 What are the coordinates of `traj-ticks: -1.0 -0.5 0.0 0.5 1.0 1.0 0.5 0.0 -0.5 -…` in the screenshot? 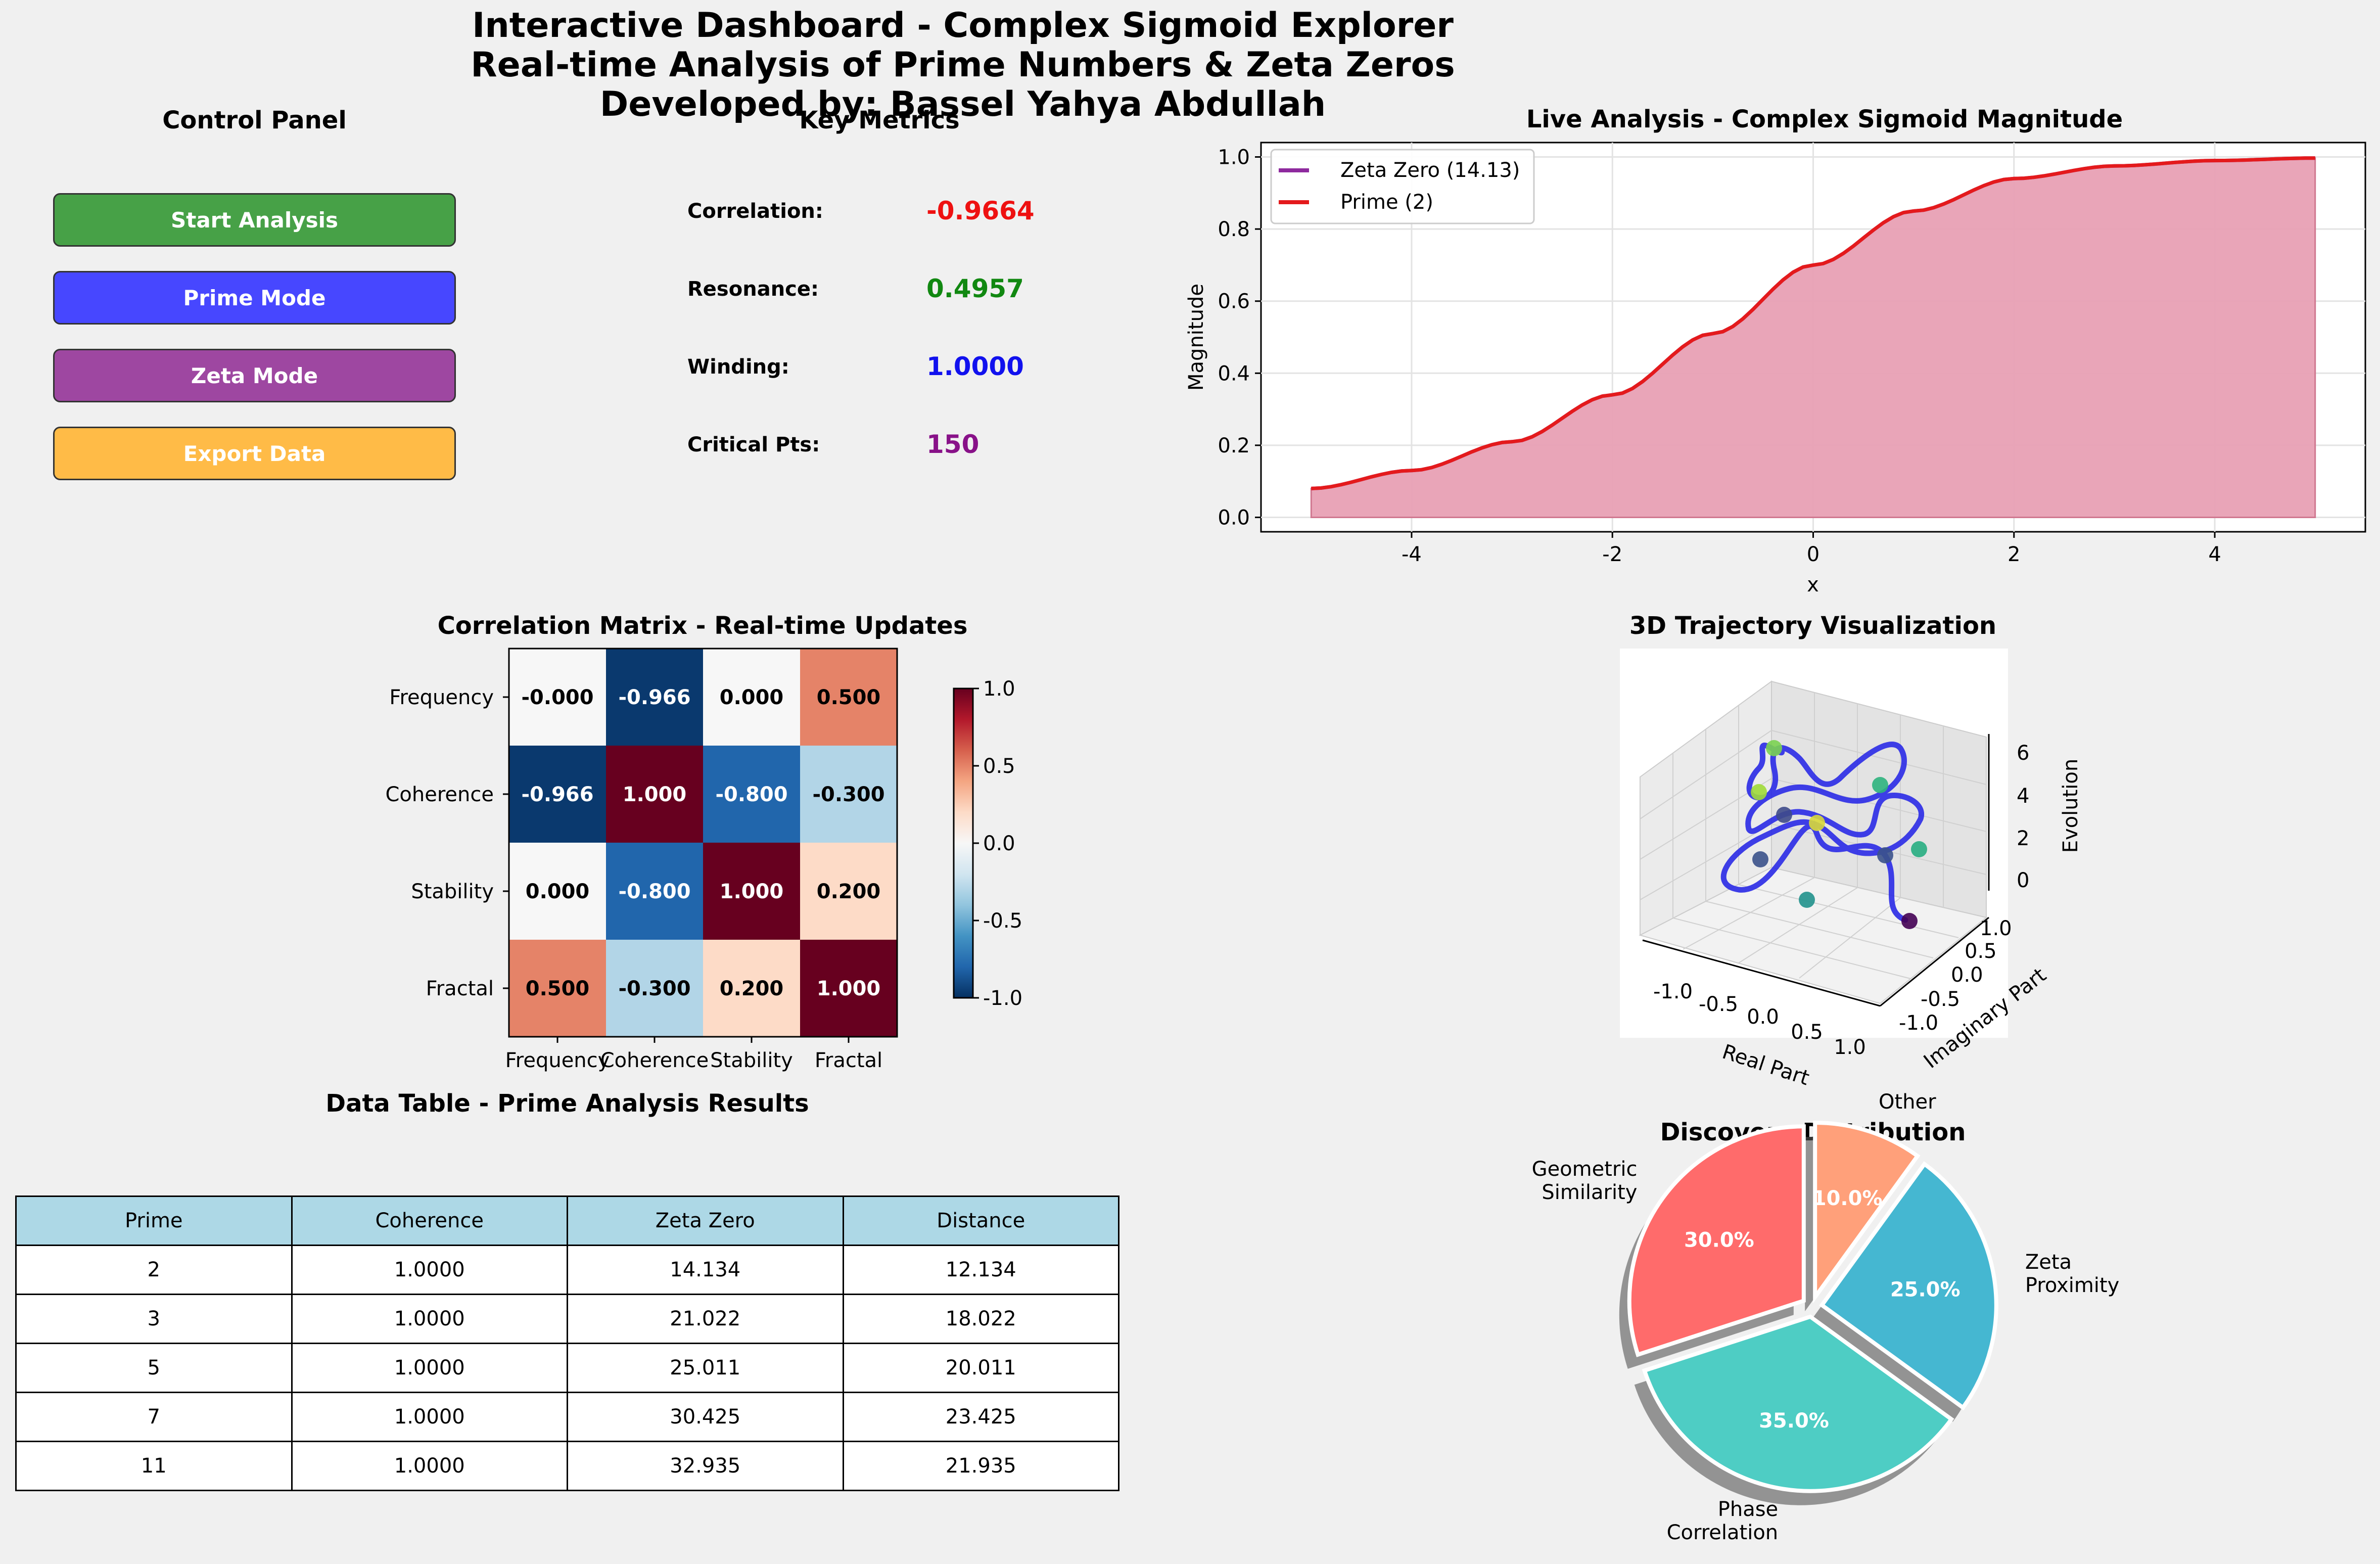 It's located at (1841, 900).